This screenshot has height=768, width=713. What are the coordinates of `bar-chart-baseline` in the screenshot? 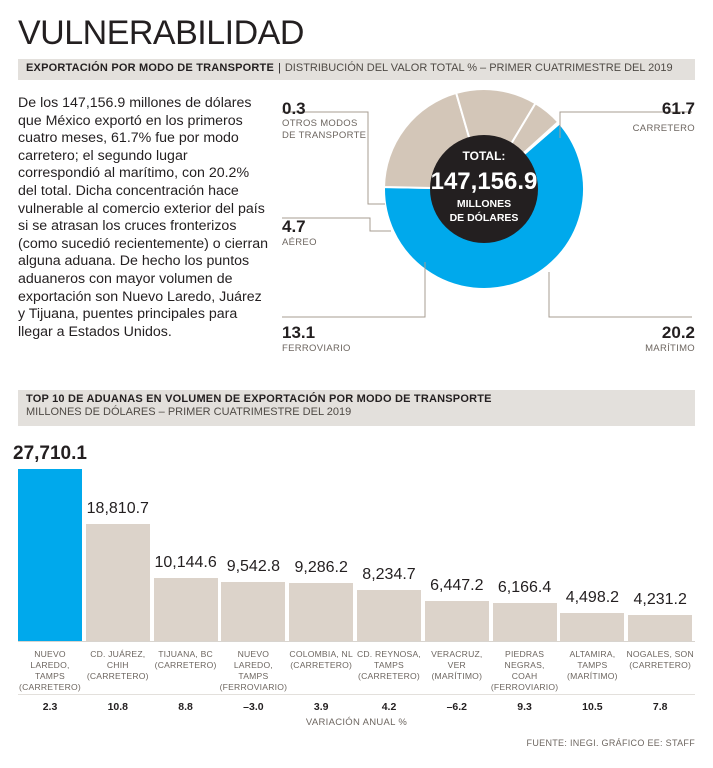 It's located at (356, 641).